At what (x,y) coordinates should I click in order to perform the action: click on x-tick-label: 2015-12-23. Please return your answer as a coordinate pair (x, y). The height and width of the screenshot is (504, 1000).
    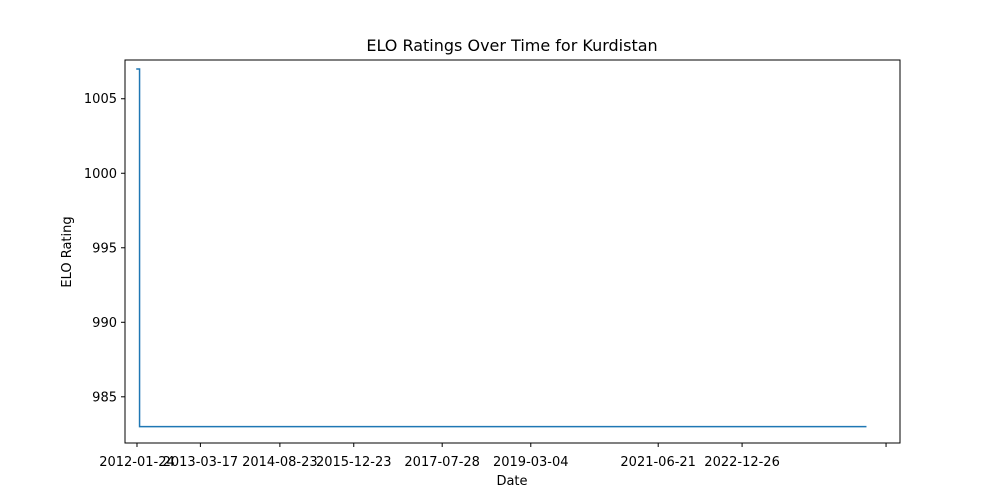
    Looking at the image, I should click on (354, 462).